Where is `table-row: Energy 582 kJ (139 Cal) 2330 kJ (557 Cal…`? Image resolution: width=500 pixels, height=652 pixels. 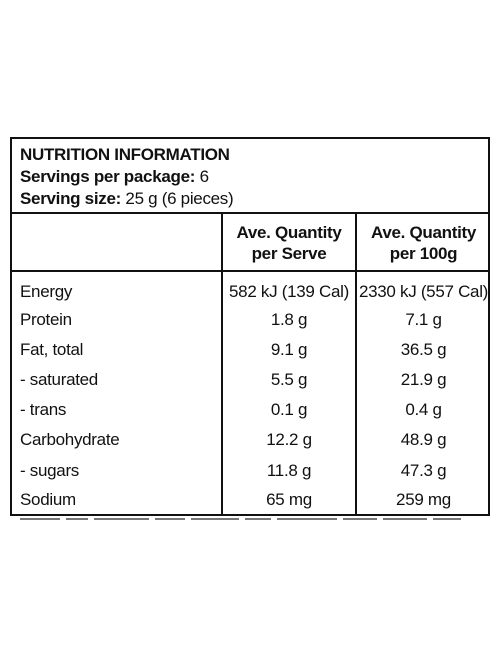 table-row: Energy 582 kJ (139 Cal) 2330 kJ (557 Cal… is located at coordinates (250, 292).